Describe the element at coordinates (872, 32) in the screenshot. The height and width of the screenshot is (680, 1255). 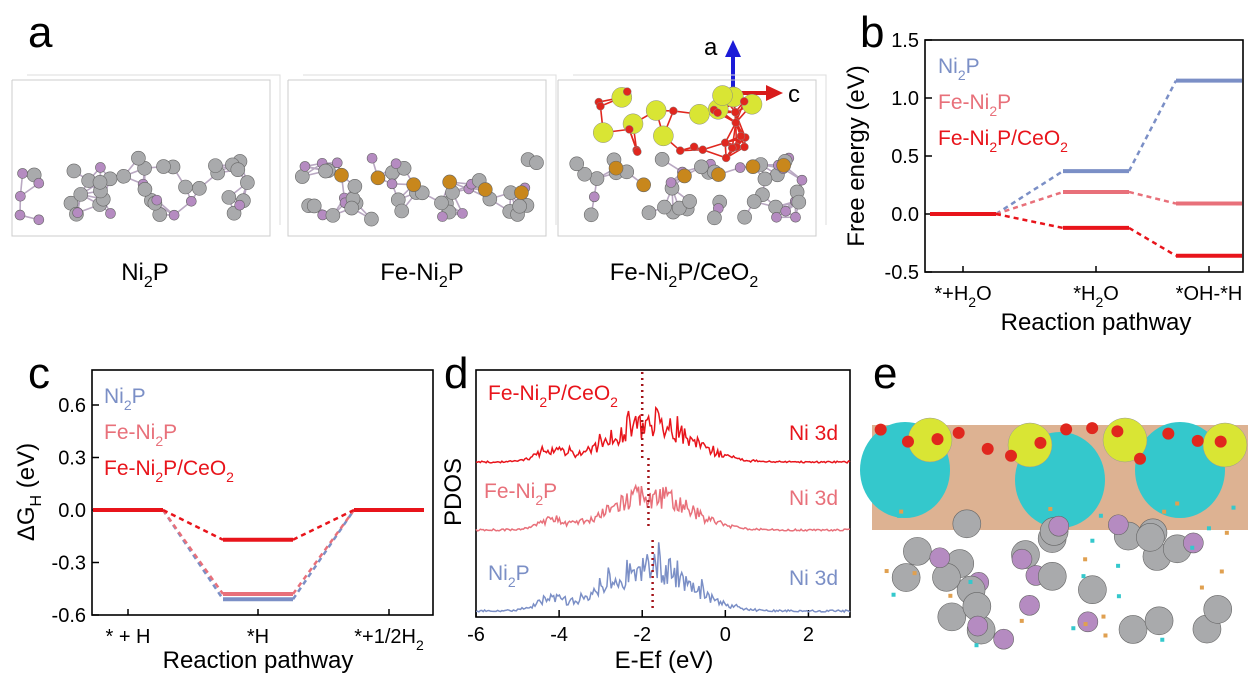
I see `panel-letter-b: b` at that location.